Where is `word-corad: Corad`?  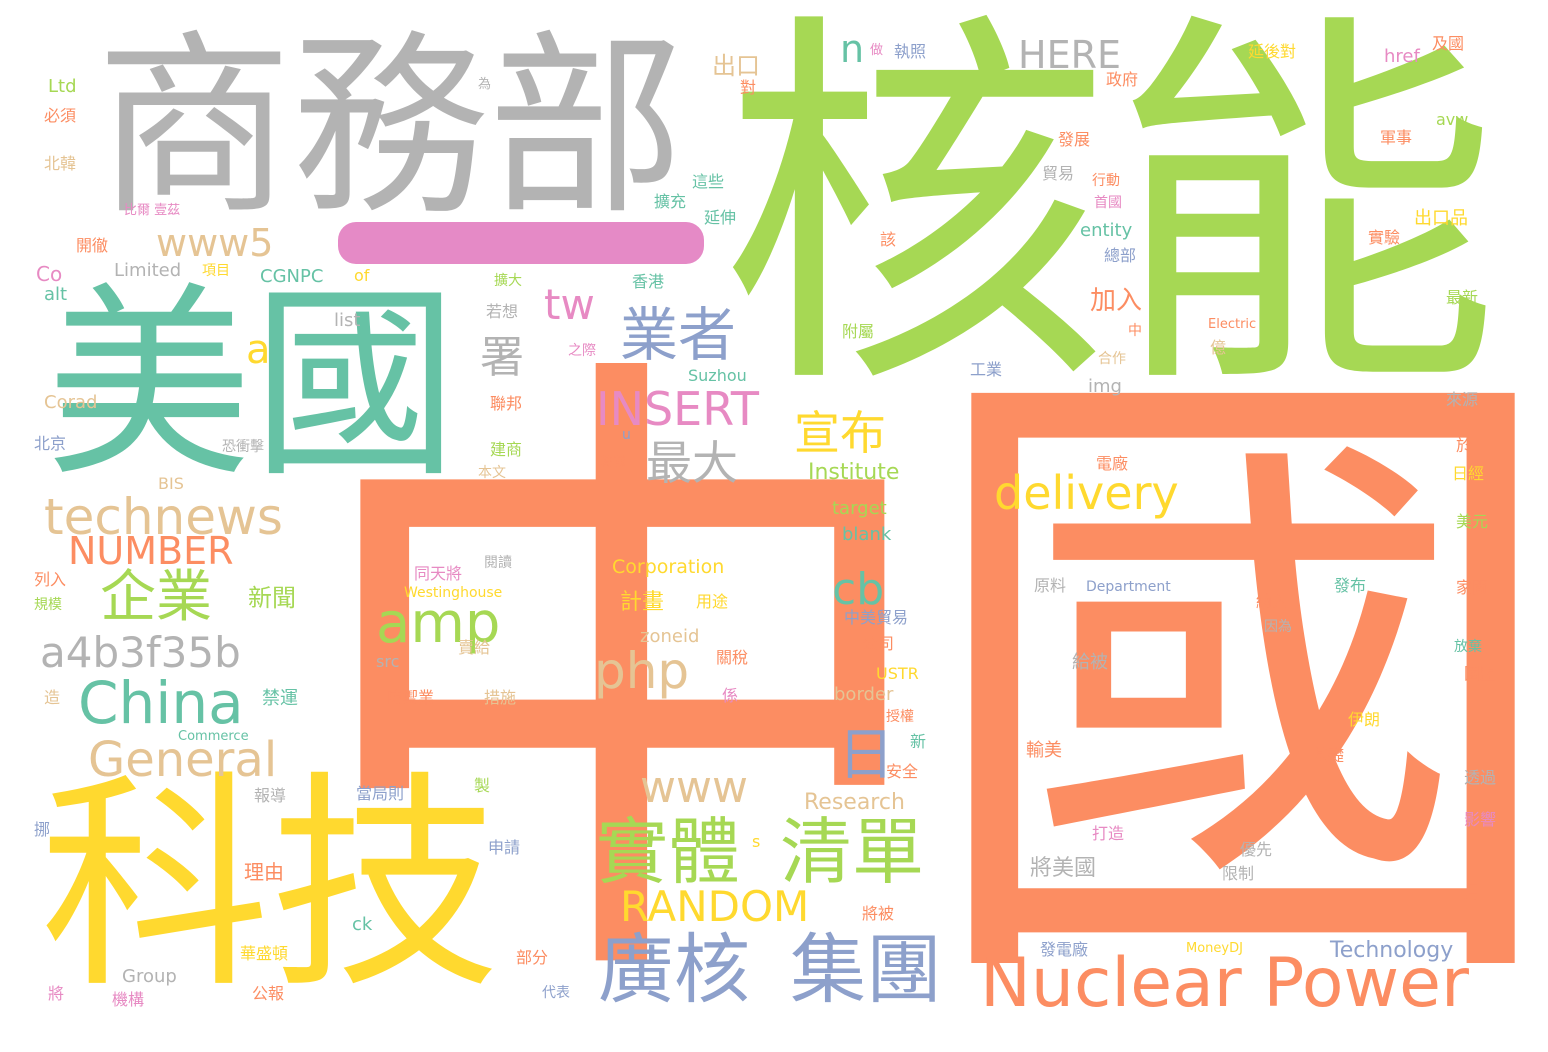
word-corad: Corad is located at coordinates (71, 402).